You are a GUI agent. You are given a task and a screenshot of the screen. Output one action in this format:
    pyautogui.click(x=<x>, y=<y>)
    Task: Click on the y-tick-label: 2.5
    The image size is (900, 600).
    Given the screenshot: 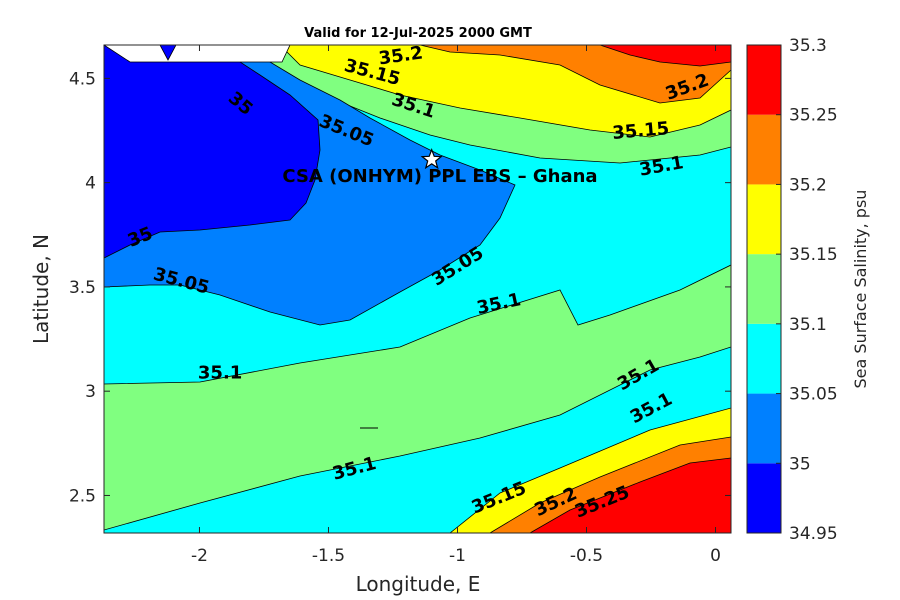 What is the action you would take?
    pyautogui.click(x=82, y=496)
    